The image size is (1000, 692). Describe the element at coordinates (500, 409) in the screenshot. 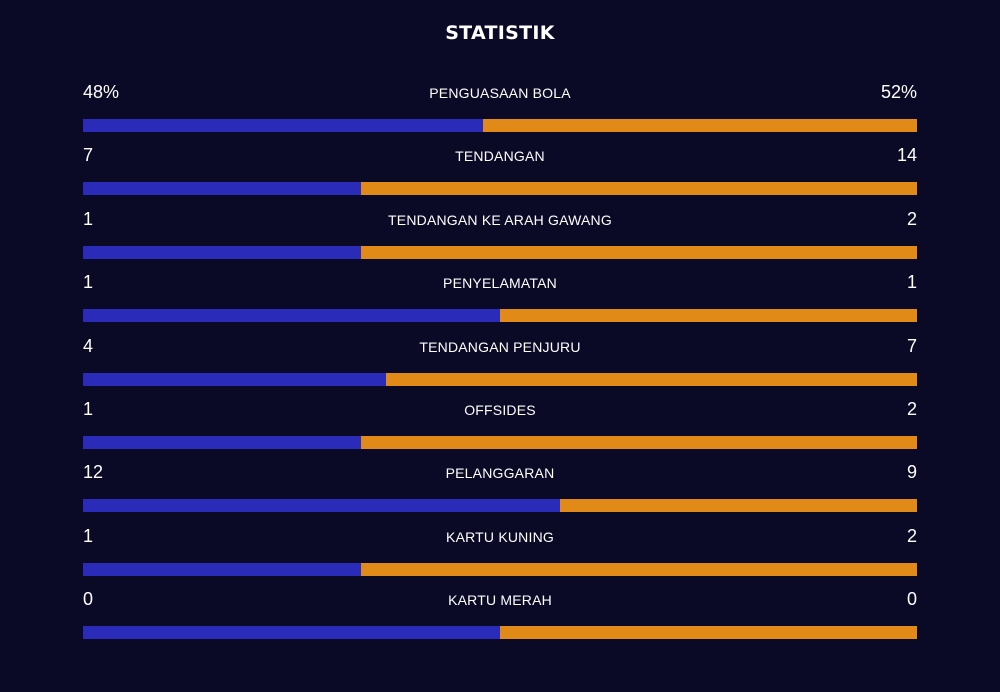

I see `stat-label: OFFSIDES` at that location.